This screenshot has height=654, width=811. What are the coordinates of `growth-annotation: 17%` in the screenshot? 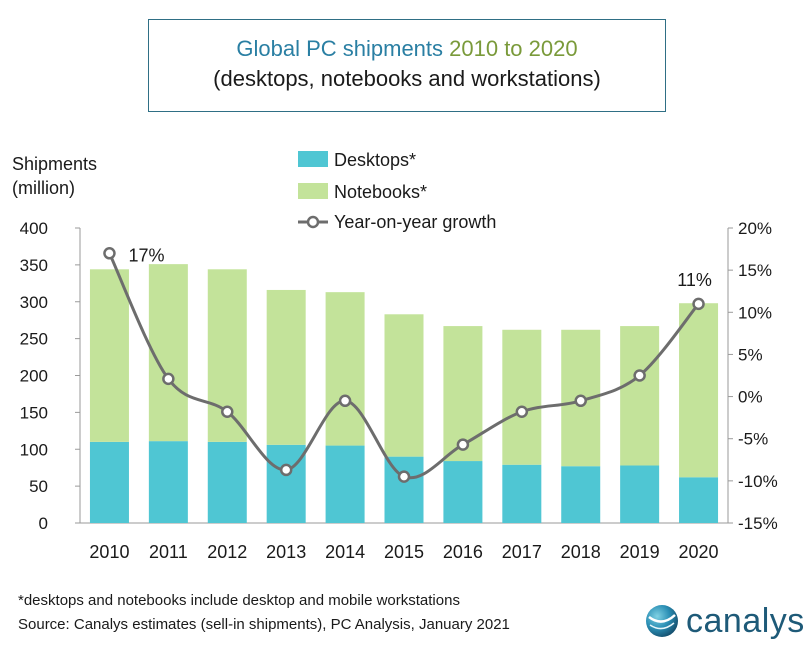 It's located at (146, 255).